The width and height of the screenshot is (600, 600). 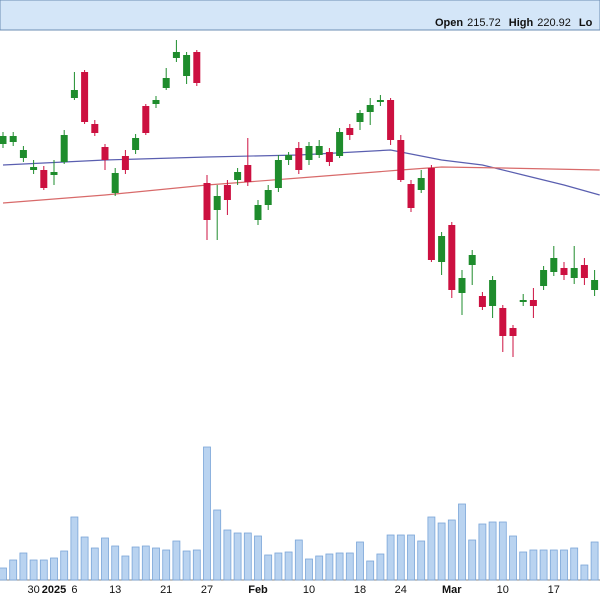 I want to click on header-band, so click(x=300, y=15).